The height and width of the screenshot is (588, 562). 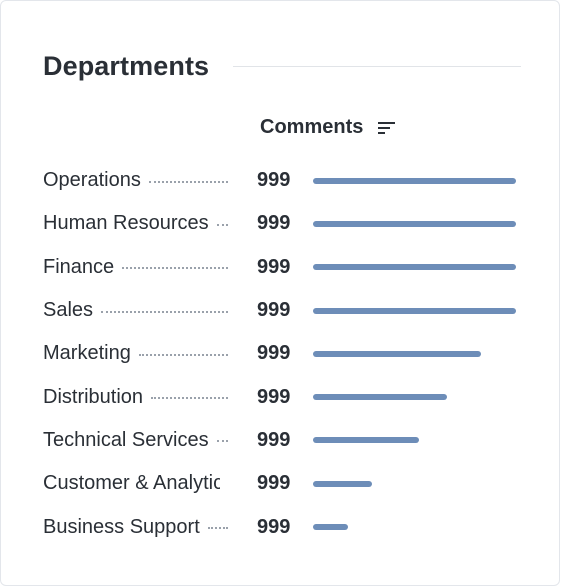 What do you see at coordinates (93, 396) in the screenshot?
I see `department-name: Distribution` at bounding box center [93, 396].